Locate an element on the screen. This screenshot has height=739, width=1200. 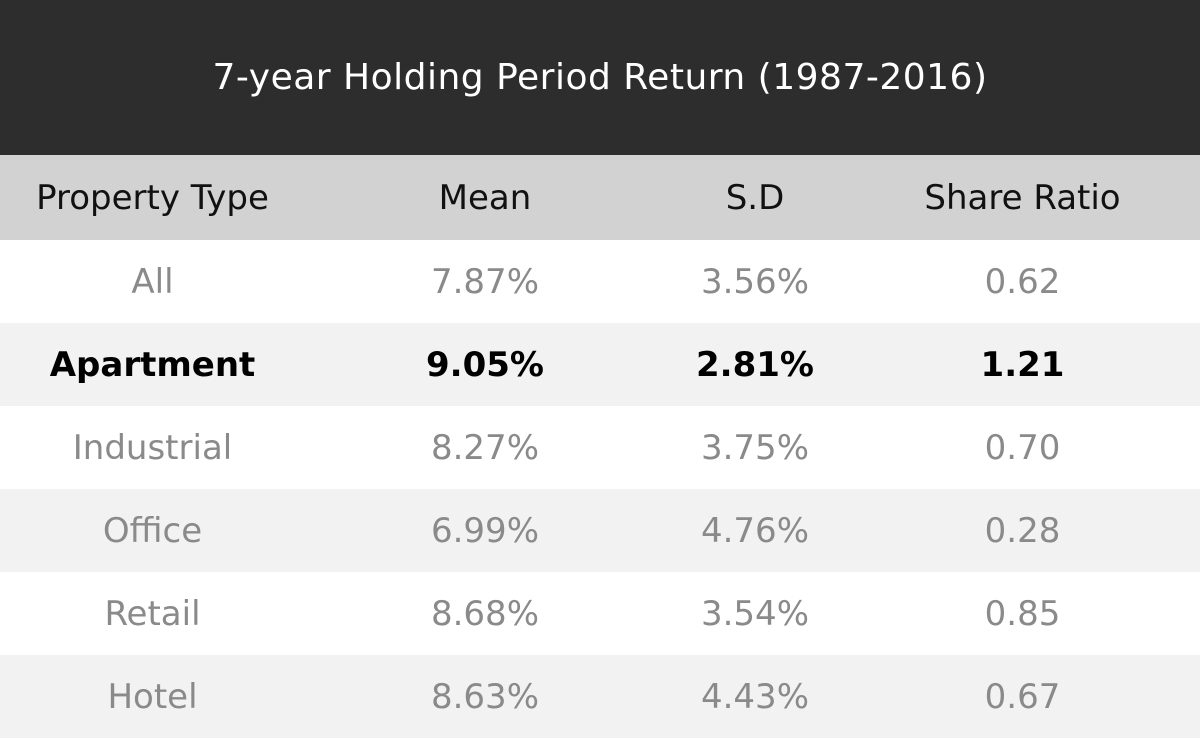
cell-sd: 2.81% is located at coordinates (755, 364).